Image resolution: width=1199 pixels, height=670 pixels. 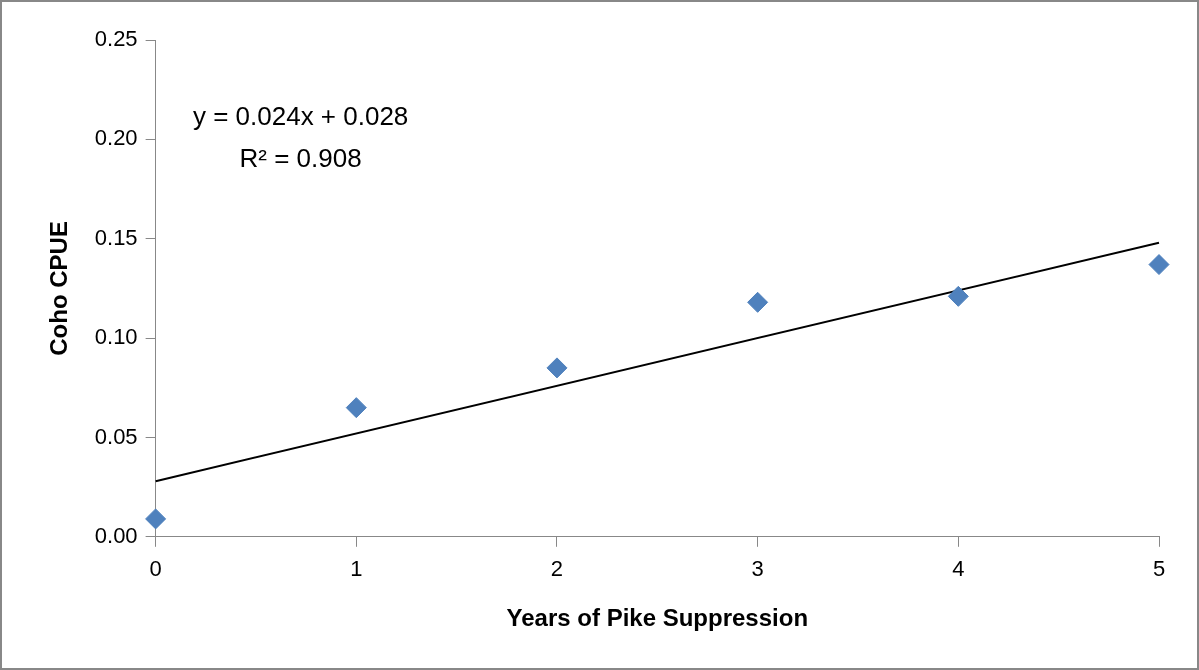 What do you see at coordinates (657, 618) in the screenshot?
I see `x-axis-title: Years of Pike Suppression` at bounding box center [657, 618].